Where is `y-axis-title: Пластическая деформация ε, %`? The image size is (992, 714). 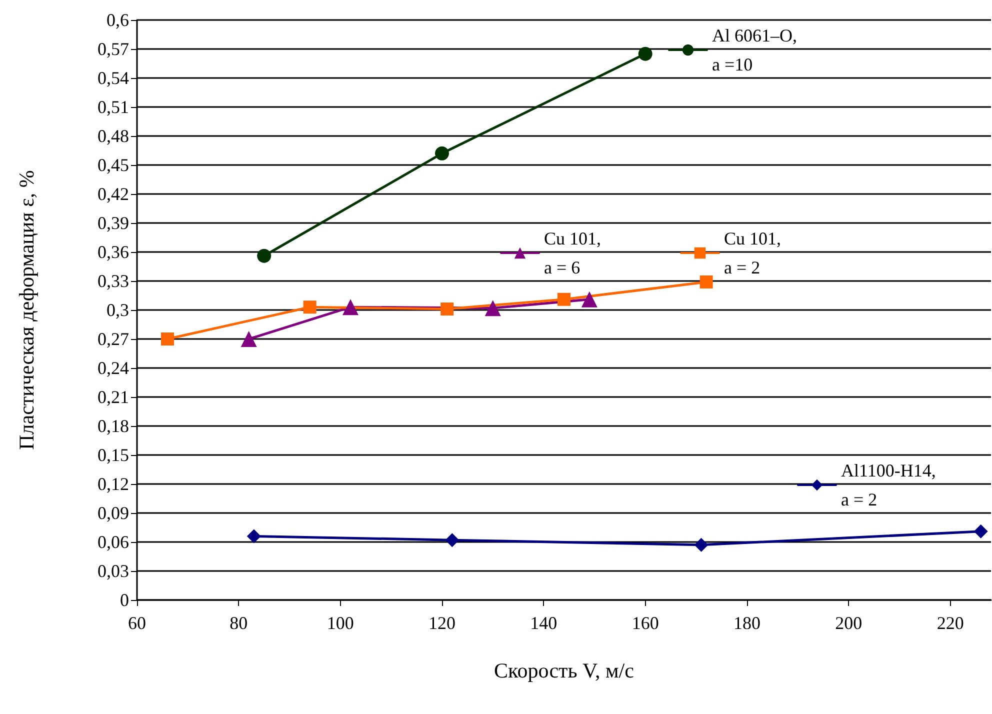
y-axis-title: Пластическая деформация ε, % is located at coordinates (26, 310).